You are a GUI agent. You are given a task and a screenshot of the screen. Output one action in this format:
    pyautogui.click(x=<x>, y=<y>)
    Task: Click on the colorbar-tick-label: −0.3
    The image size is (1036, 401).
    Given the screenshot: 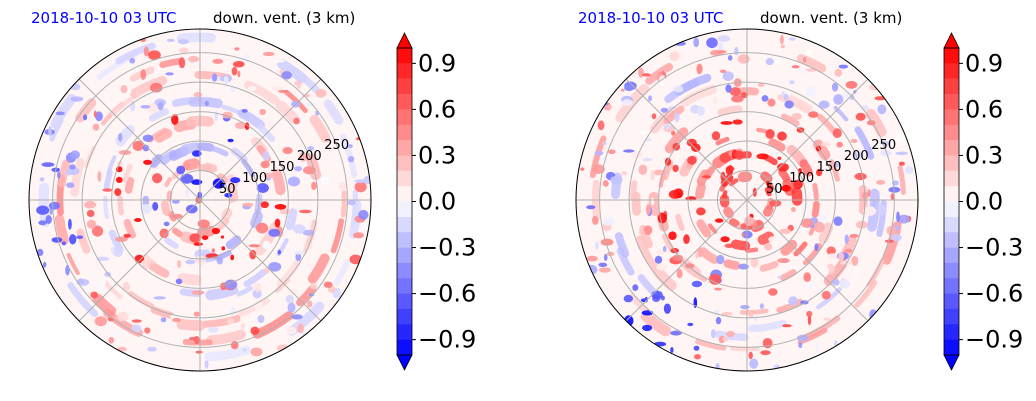 What is the action you would take?
    pyautogui.click(x=994, y=248)
    